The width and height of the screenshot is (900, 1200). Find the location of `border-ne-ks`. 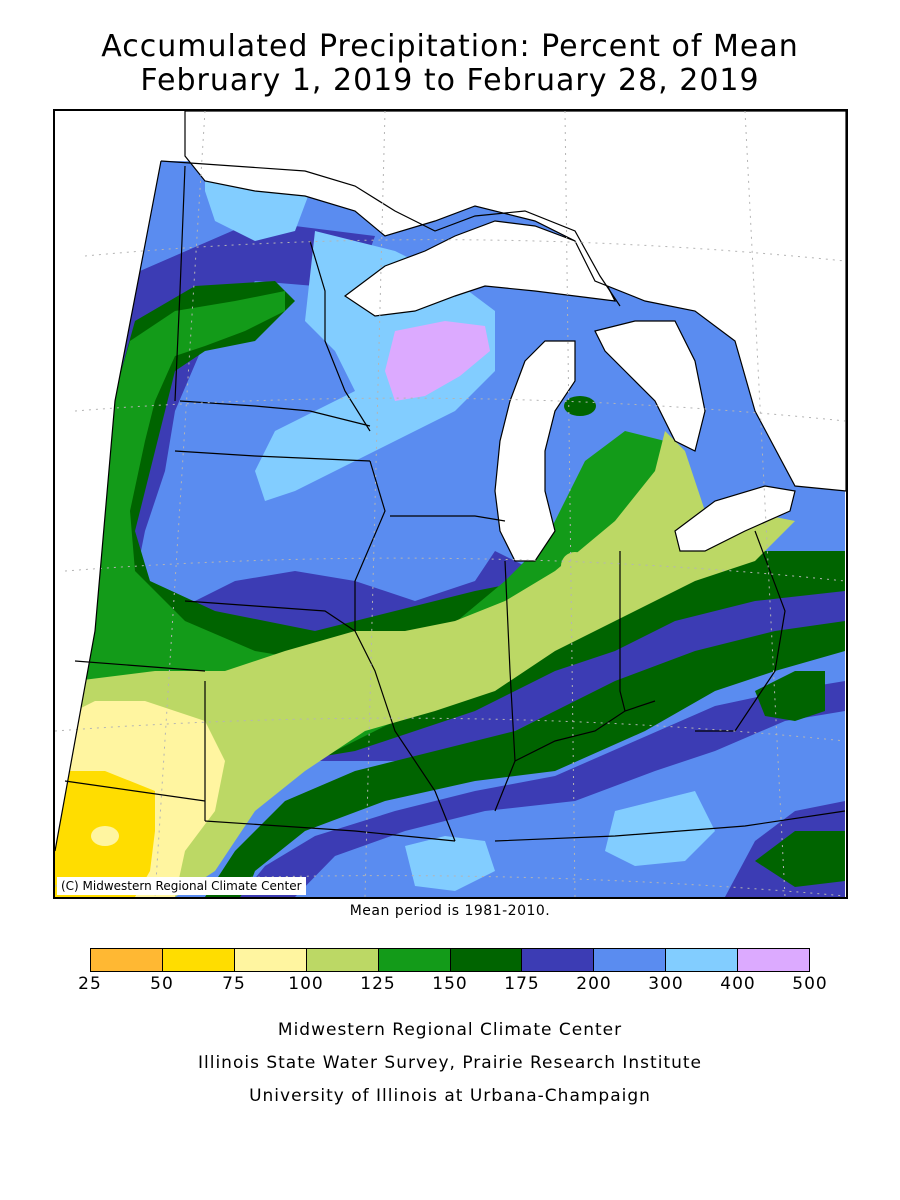

border-ne-ks is located at coordinates (140, 666).